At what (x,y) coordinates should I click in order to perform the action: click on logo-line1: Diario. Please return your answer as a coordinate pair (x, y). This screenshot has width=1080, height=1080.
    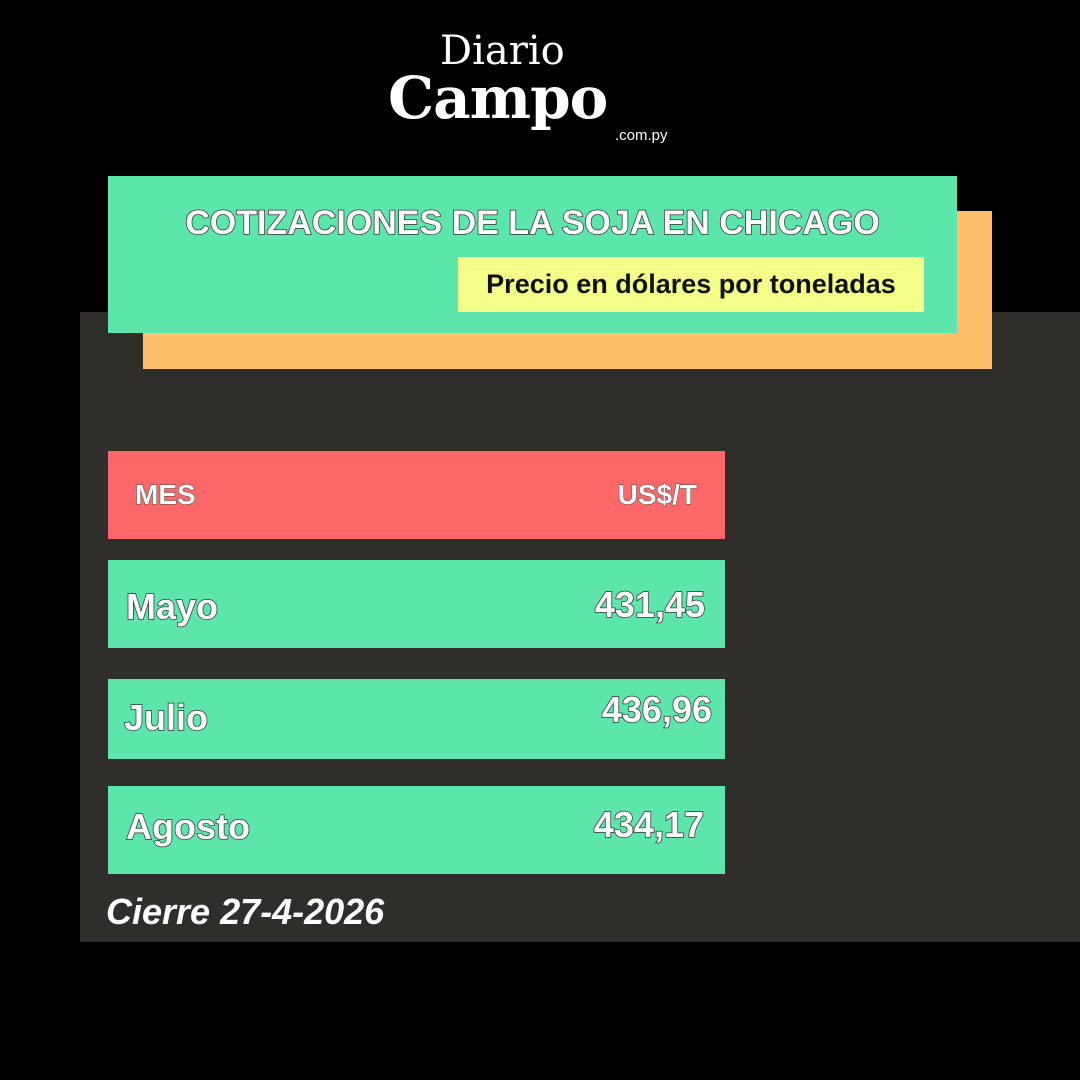
    Looking at the image, I should click on (502, 51).